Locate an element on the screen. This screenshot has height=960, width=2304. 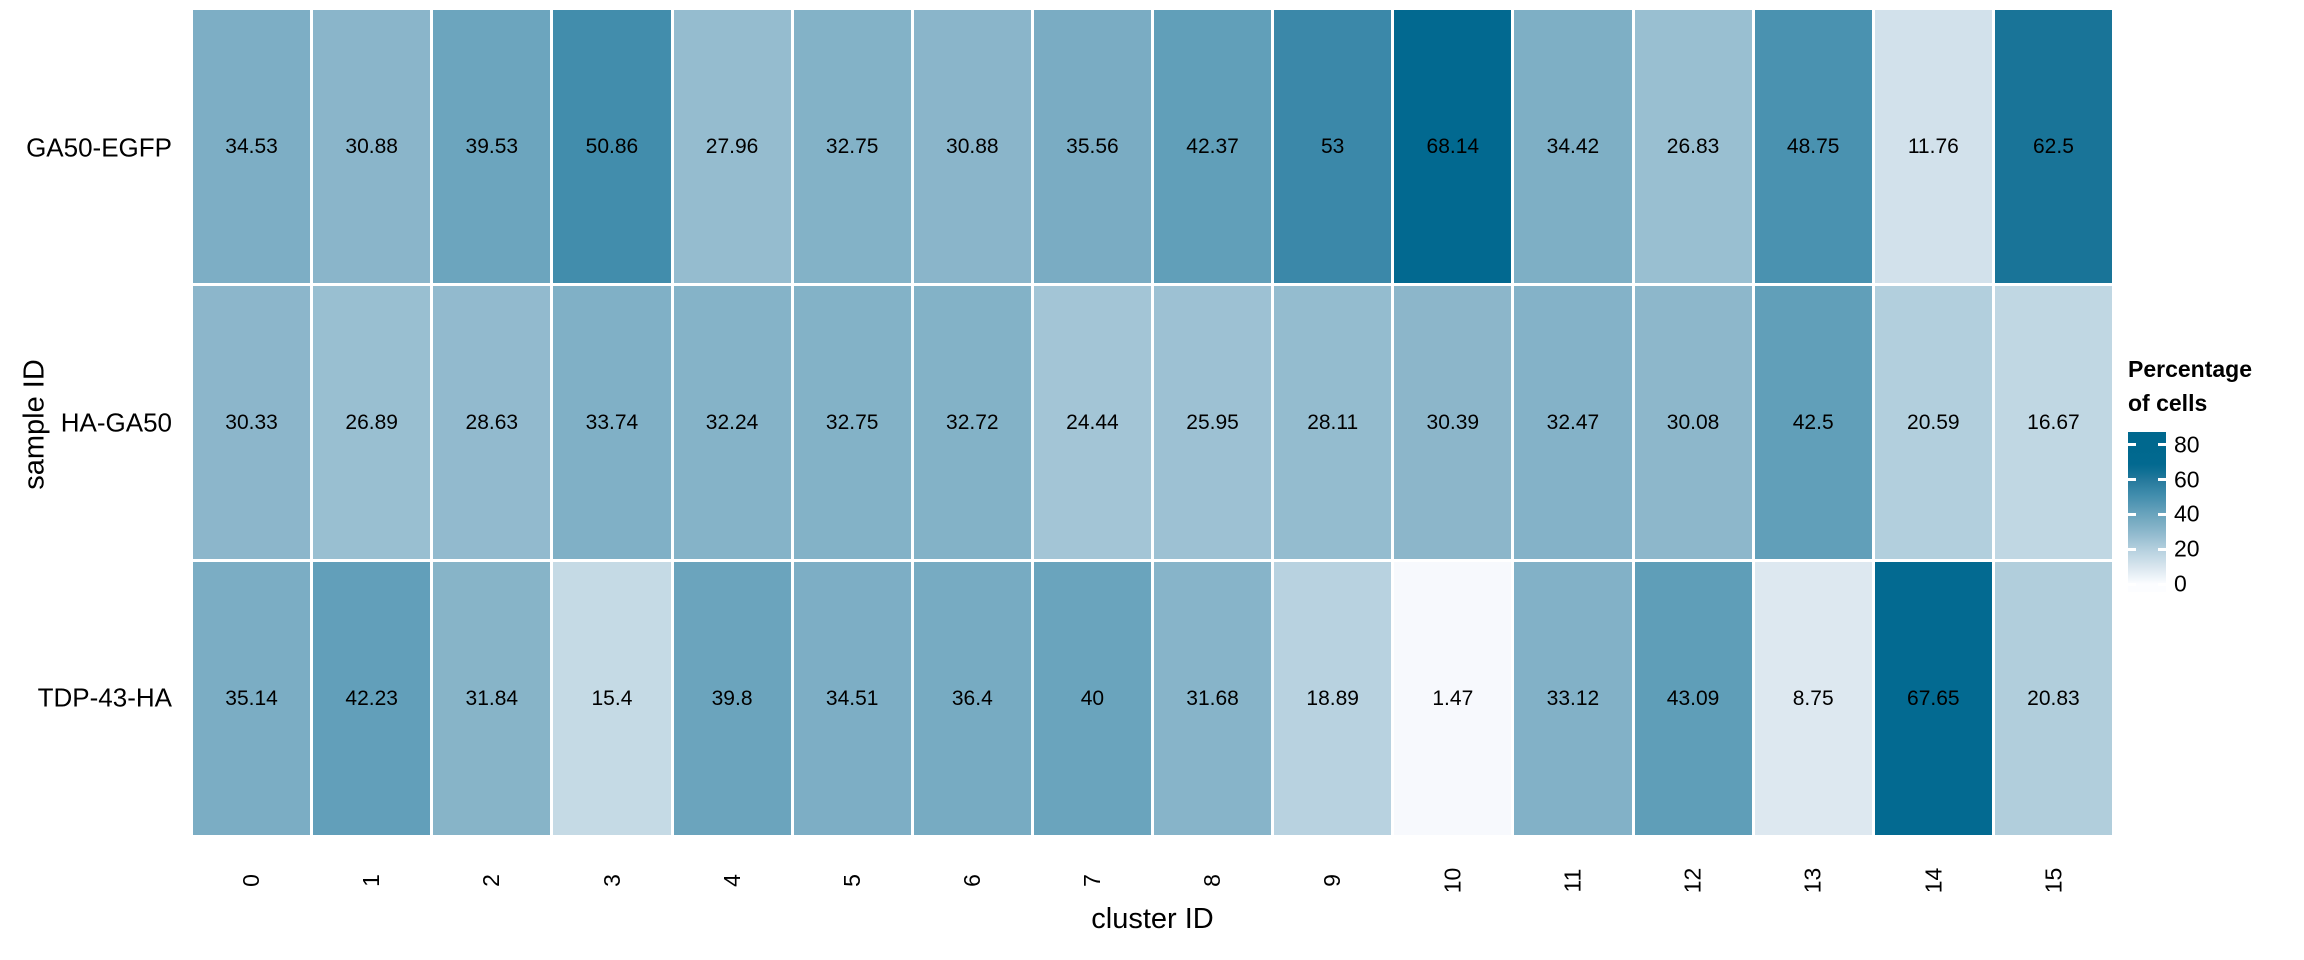
row-label-HA-GA50: HA-GA50 is located at coordinates (116, 422).